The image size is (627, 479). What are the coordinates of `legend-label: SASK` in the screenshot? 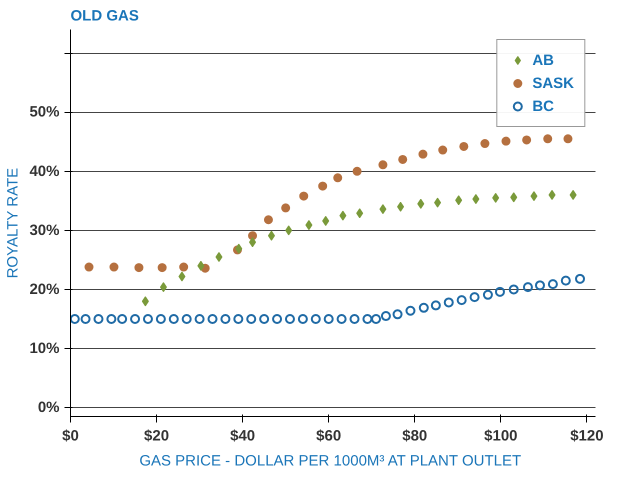 It's located at (553, 83).